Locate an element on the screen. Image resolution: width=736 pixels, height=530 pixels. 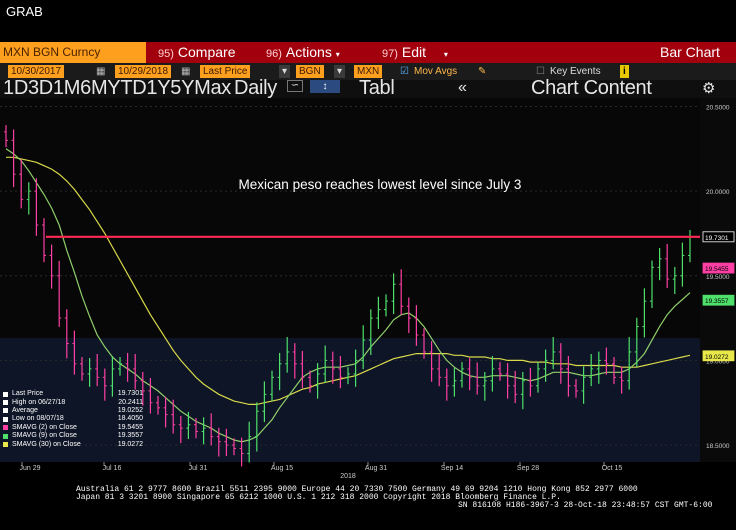
line-chart-icon: ∽ is located at coordinates (295, 86).